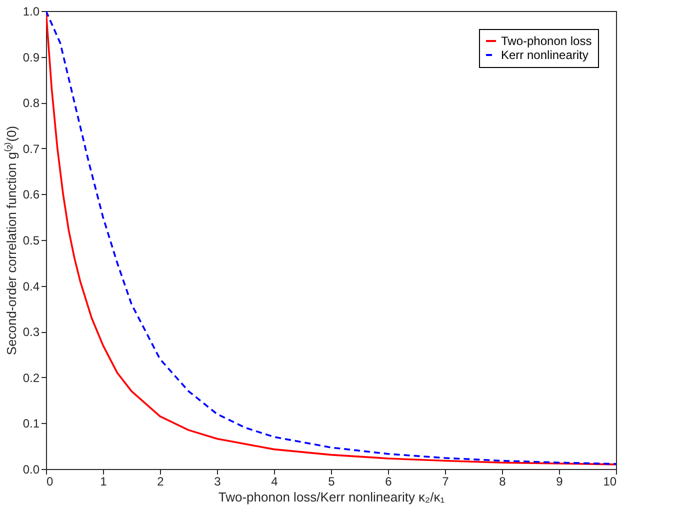 The image size is (683, 531). What do you see at coordinates (104, 481) in the screenshot?
I see `x-tick-label: 1` at bounding box center [104, 481].